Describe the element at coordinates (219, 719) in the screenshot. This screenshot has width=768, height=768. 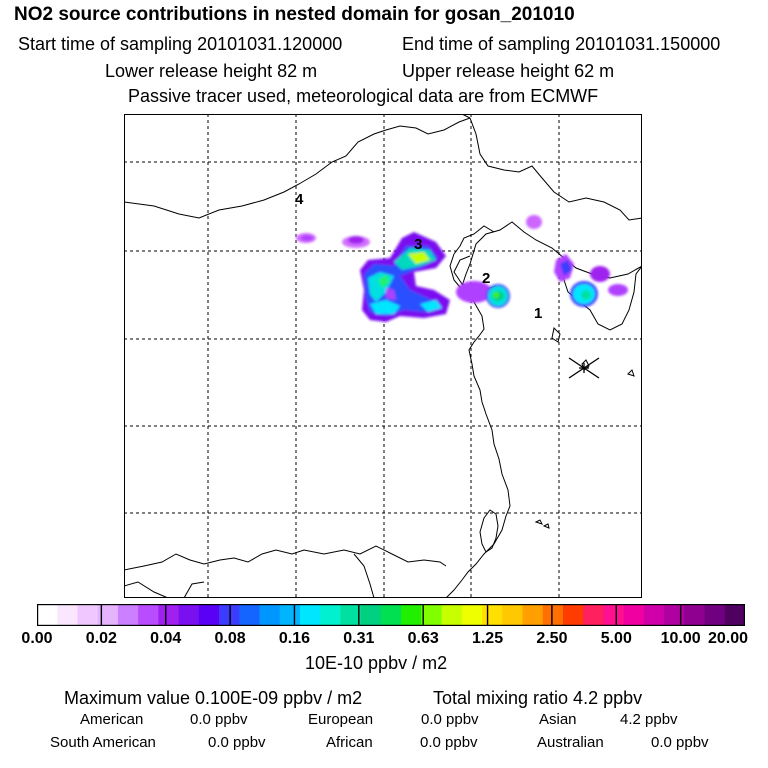
I see `region-value-american: 0.0 ppbv` at that location.